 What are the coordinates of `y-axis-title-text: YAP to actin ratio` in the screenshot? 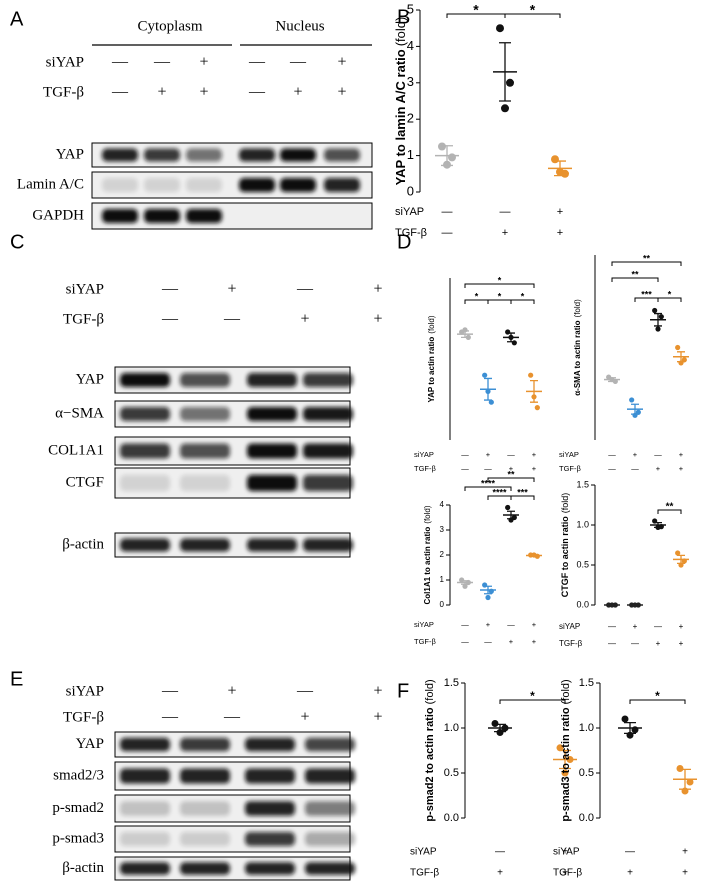 It's located at (431, 370).